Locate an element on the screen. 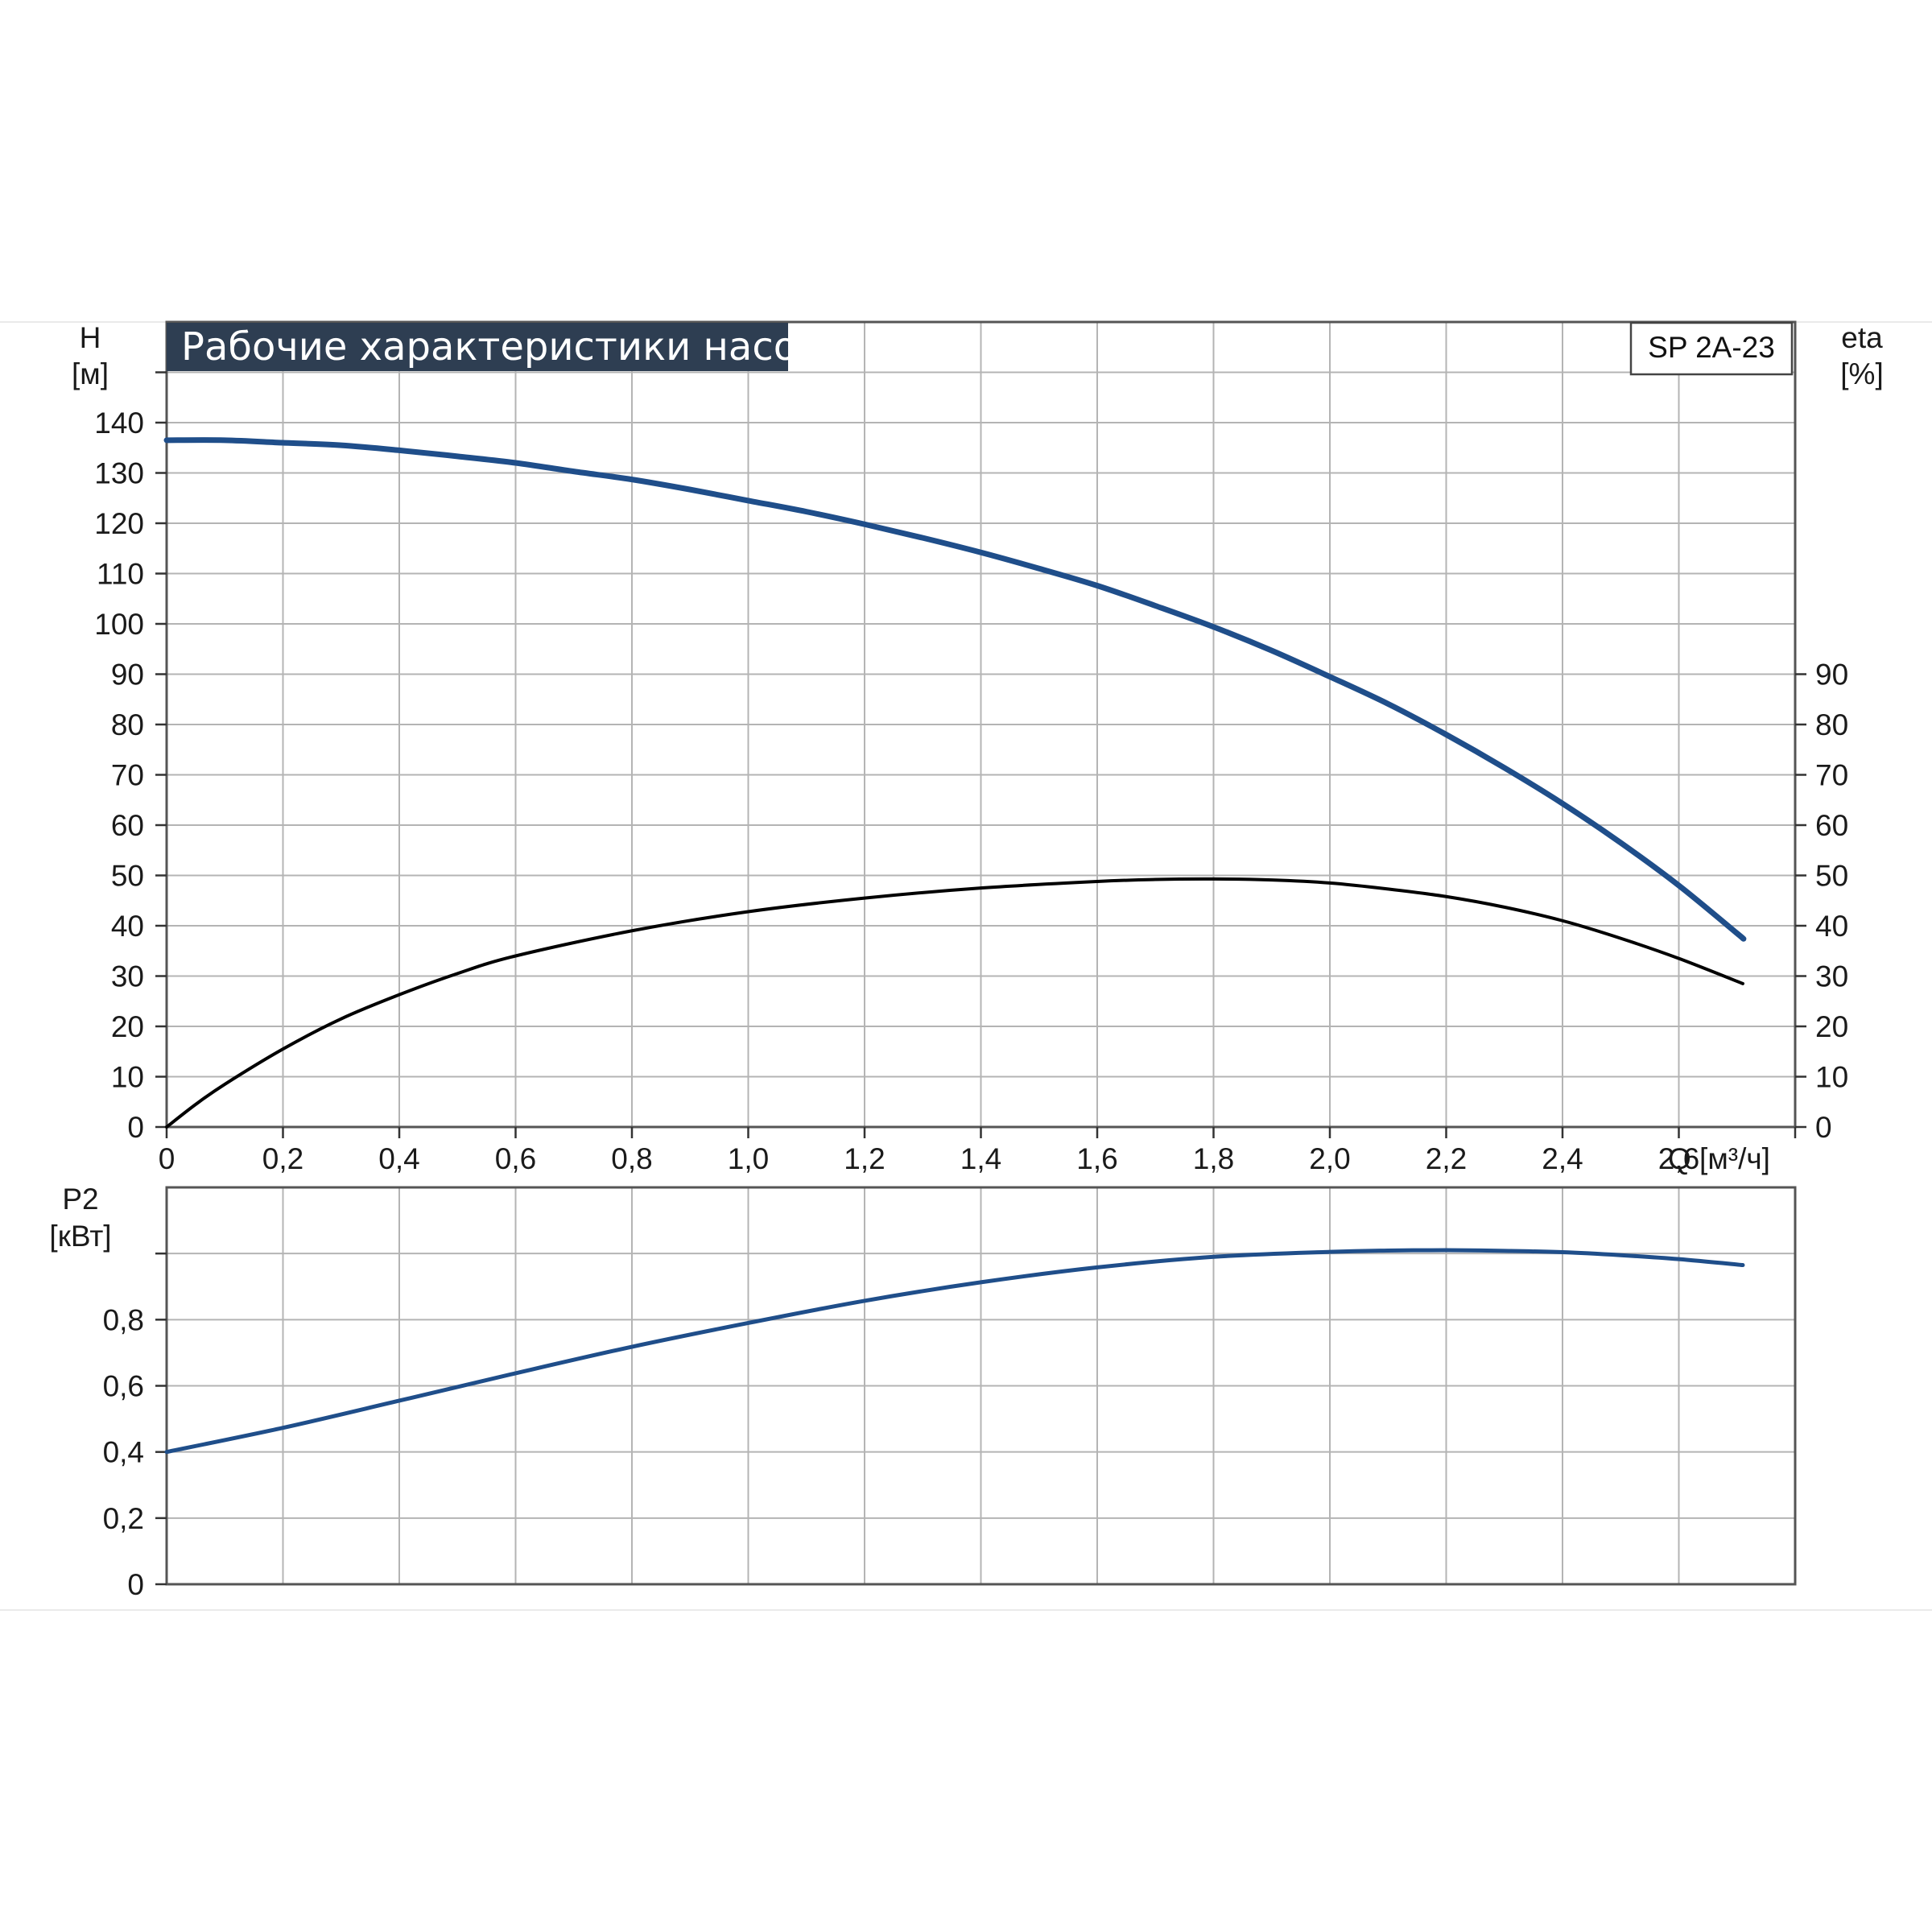 Image resolution: width=1932 pixels, height=1932 pixels. model-label: SP 2A-23 is located at coordinates (1711, 347).